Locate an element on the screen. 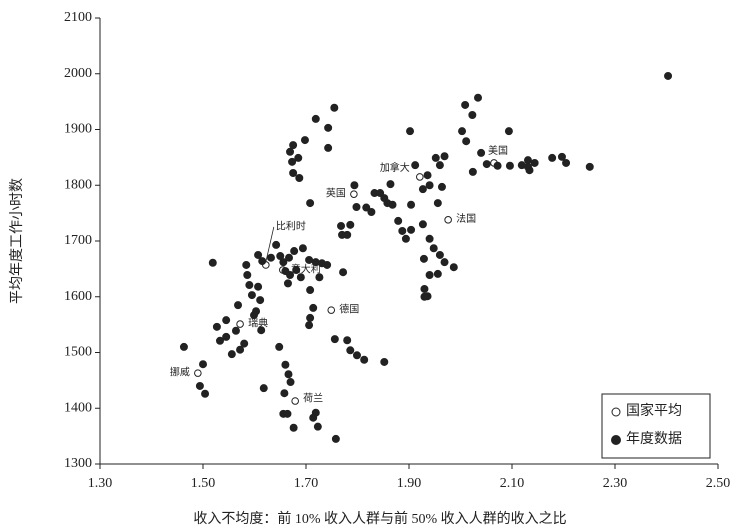 The image size is (734, 532). legend-marker is located at coordinates (616, 412).